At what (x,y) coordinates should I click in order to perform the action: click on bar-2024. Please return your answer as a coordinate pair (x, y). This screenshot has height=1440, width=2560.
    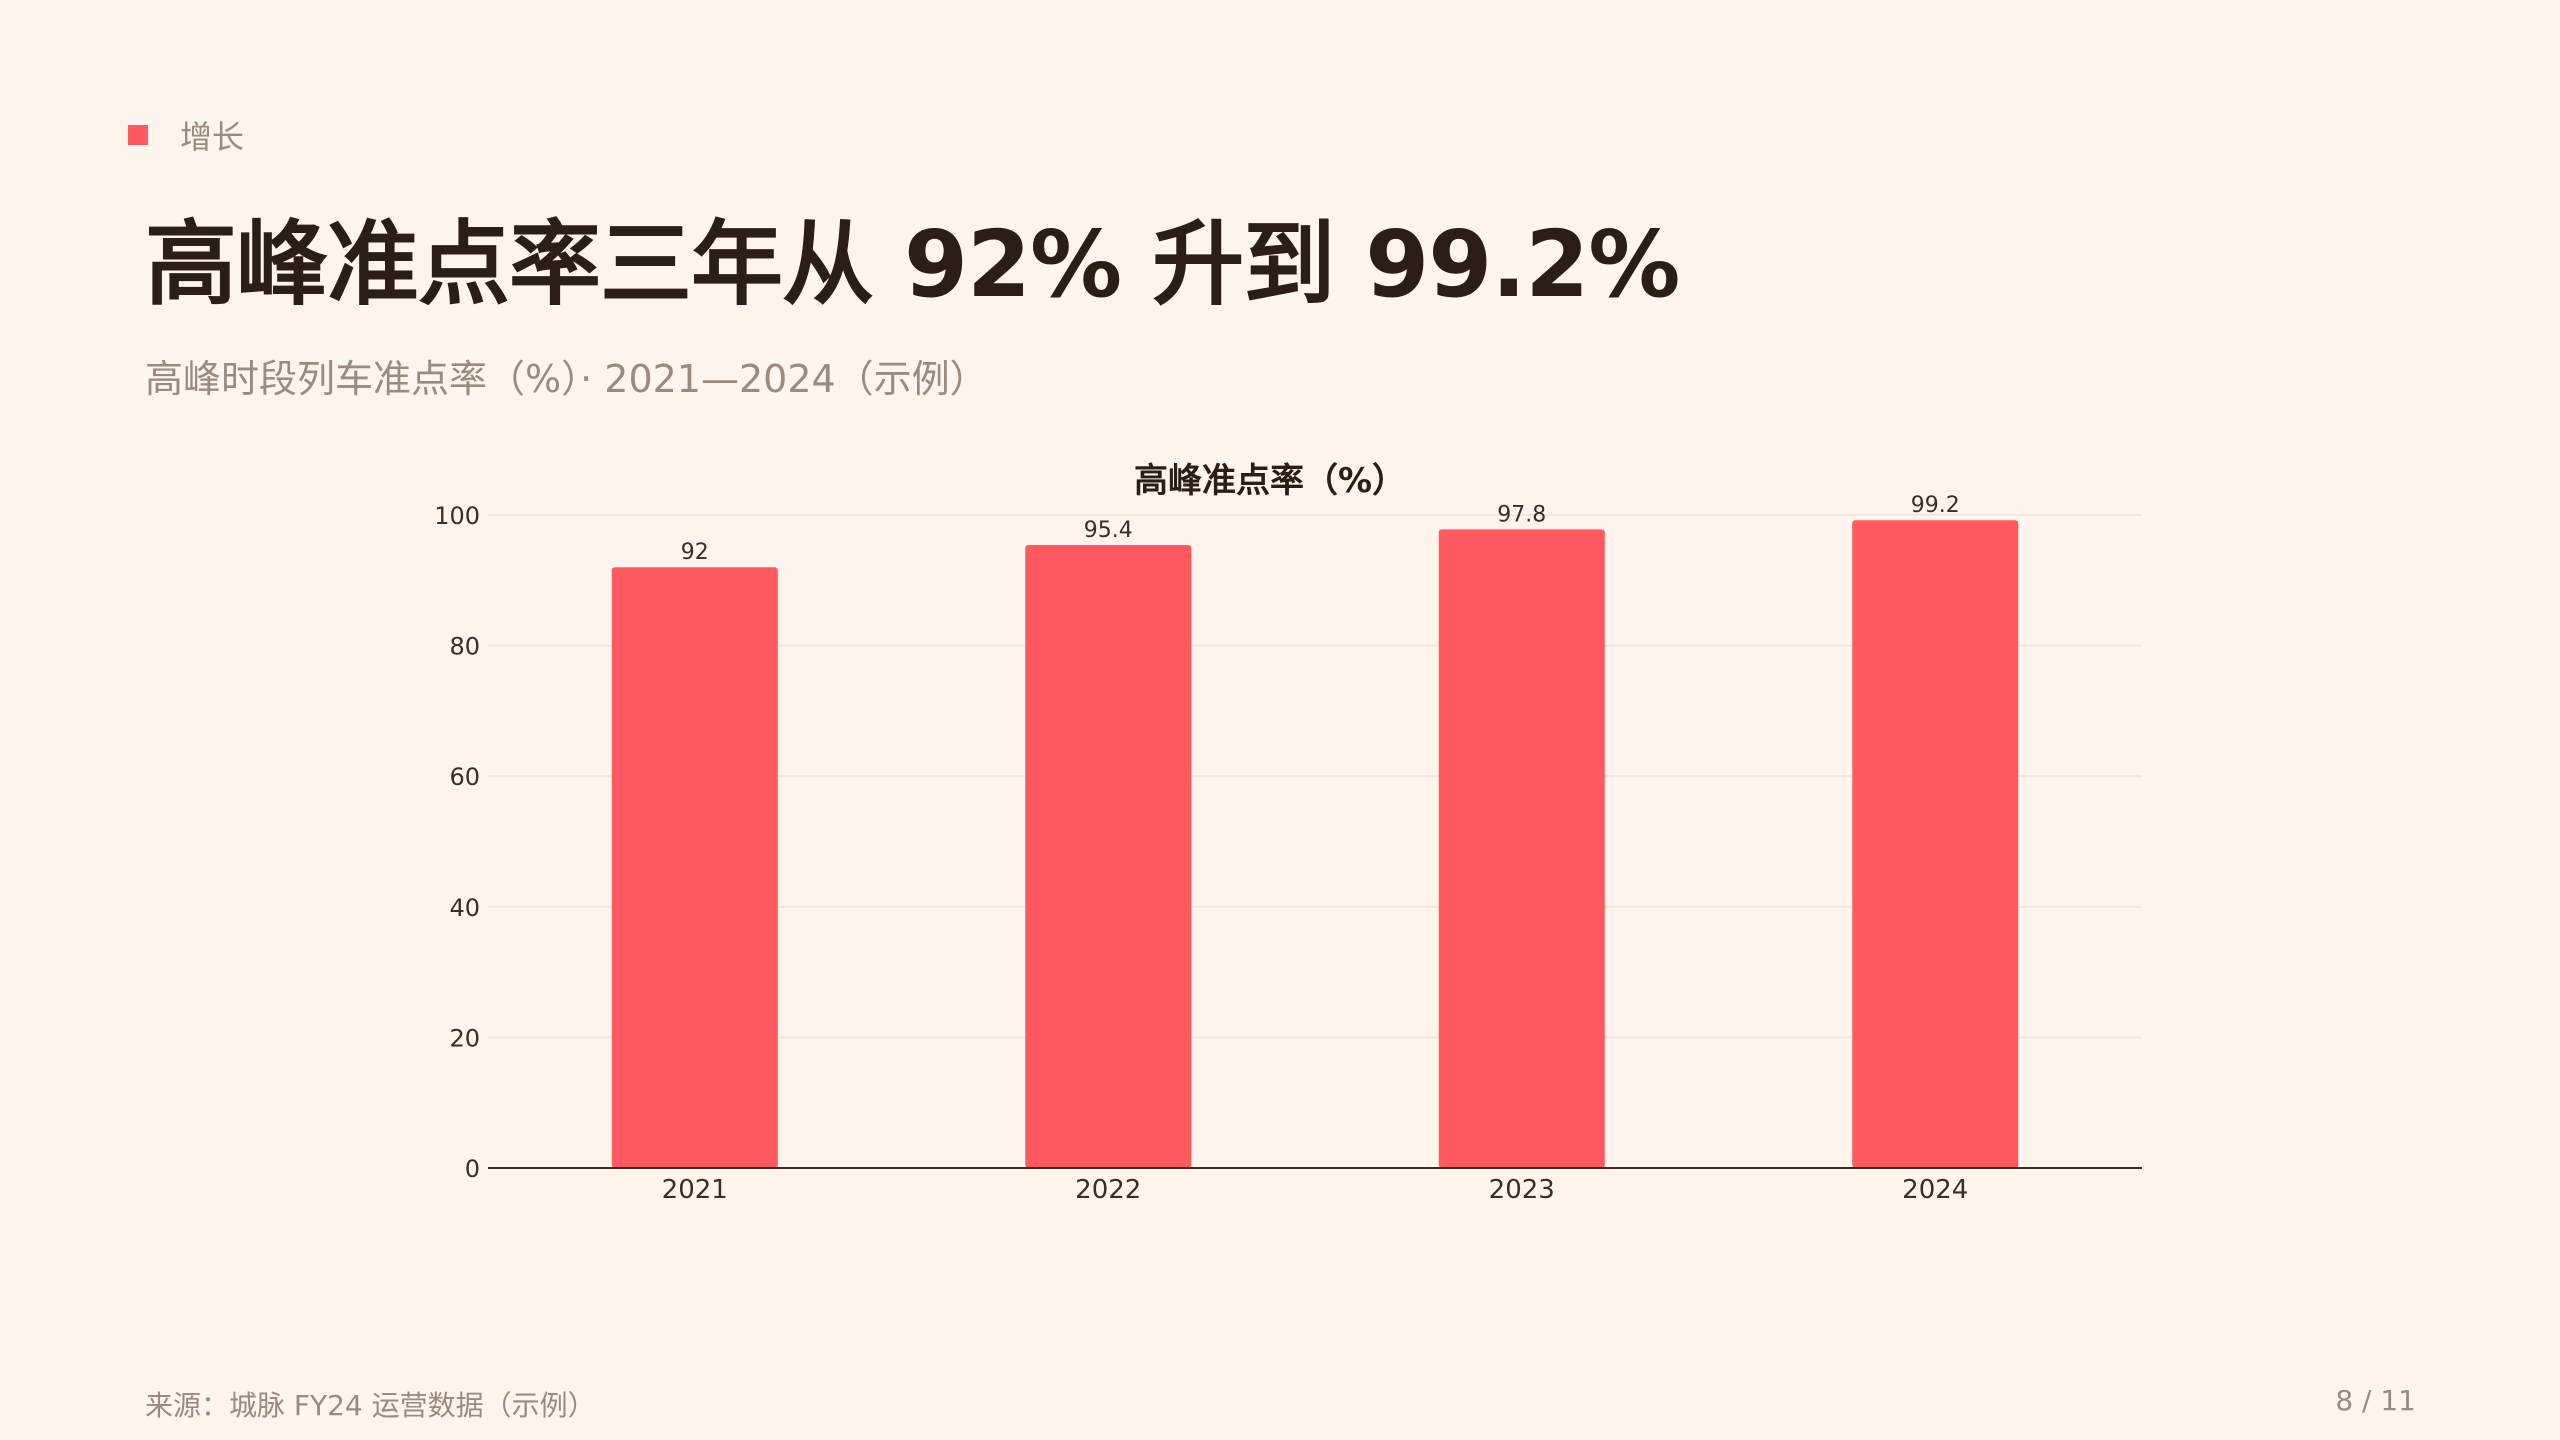
    Looking at the image, I should click on (1935, 844).